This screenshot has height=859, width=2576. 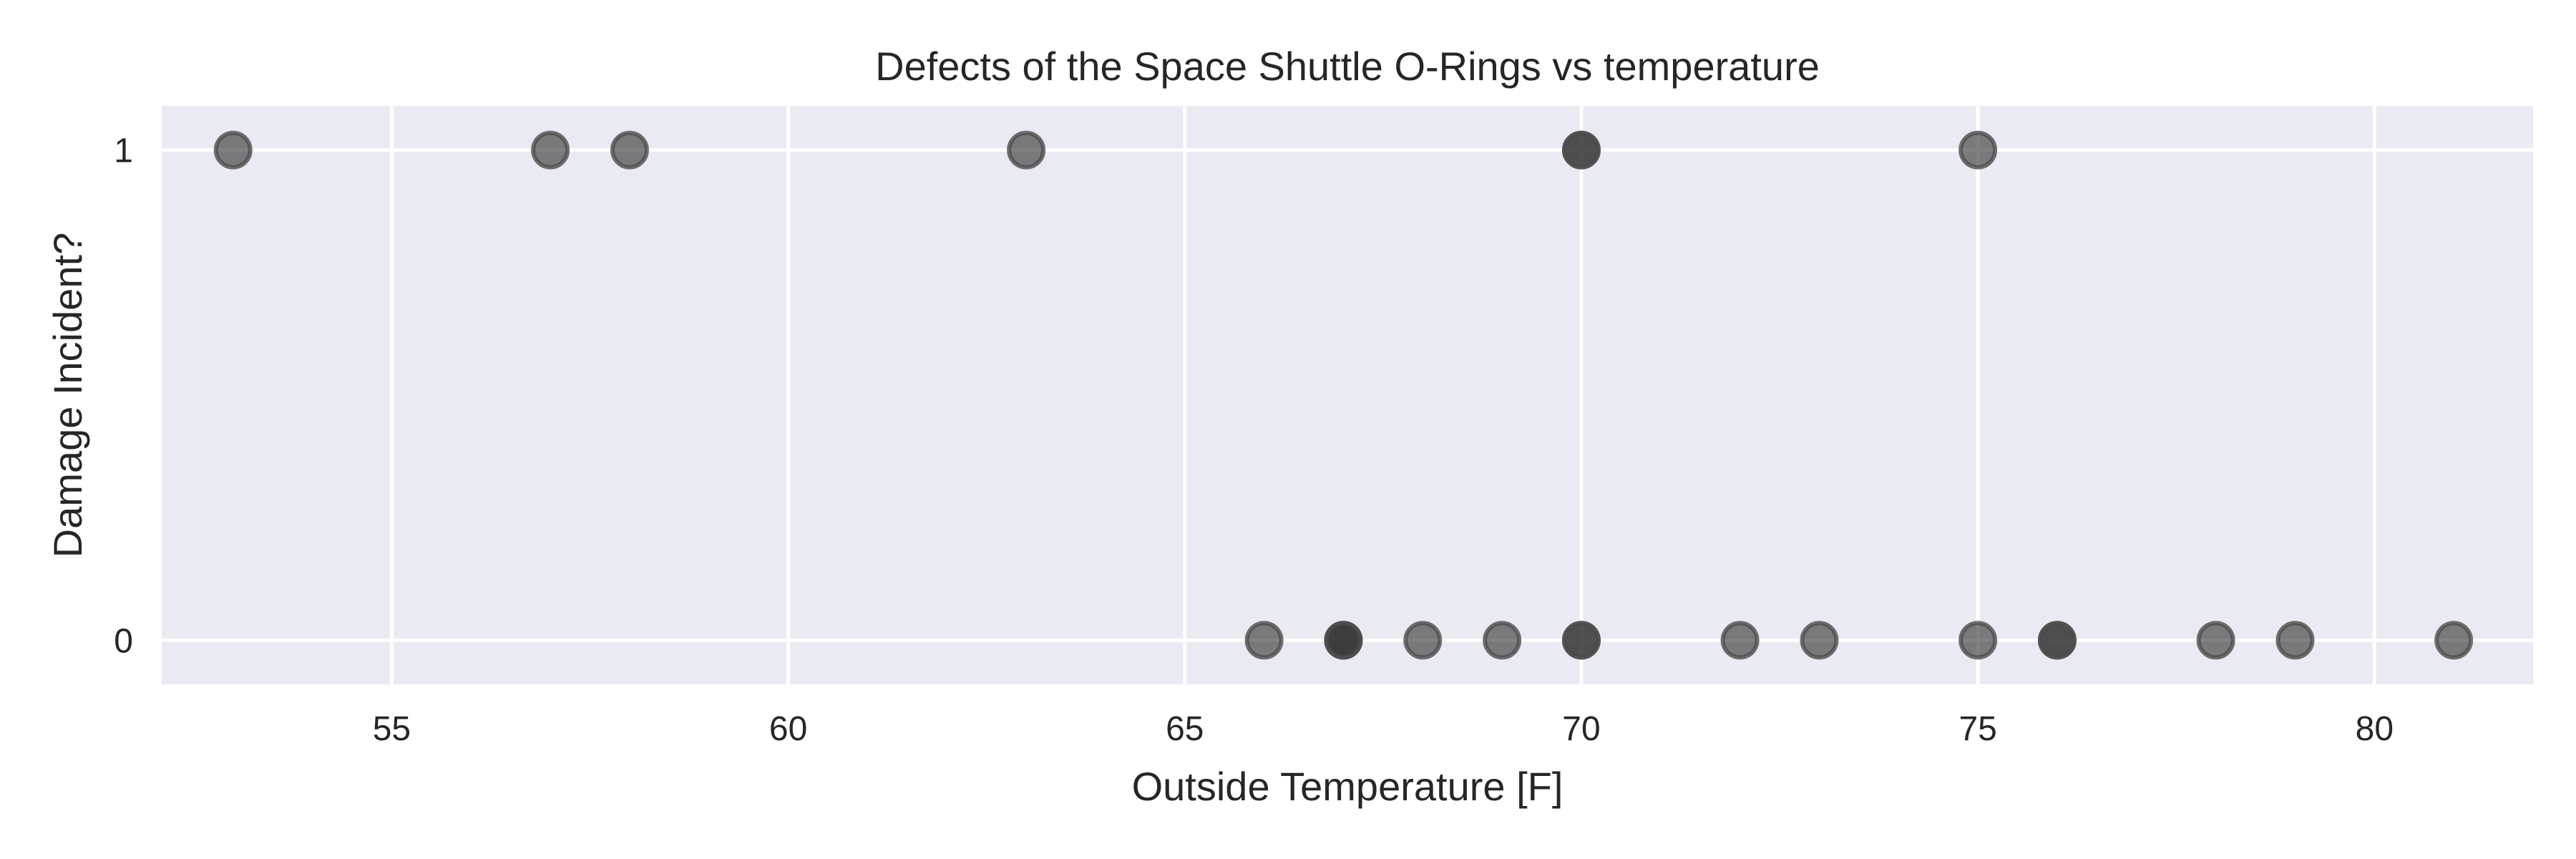 I want to click on y-tick-label: 0, so click(x=123, y=641).